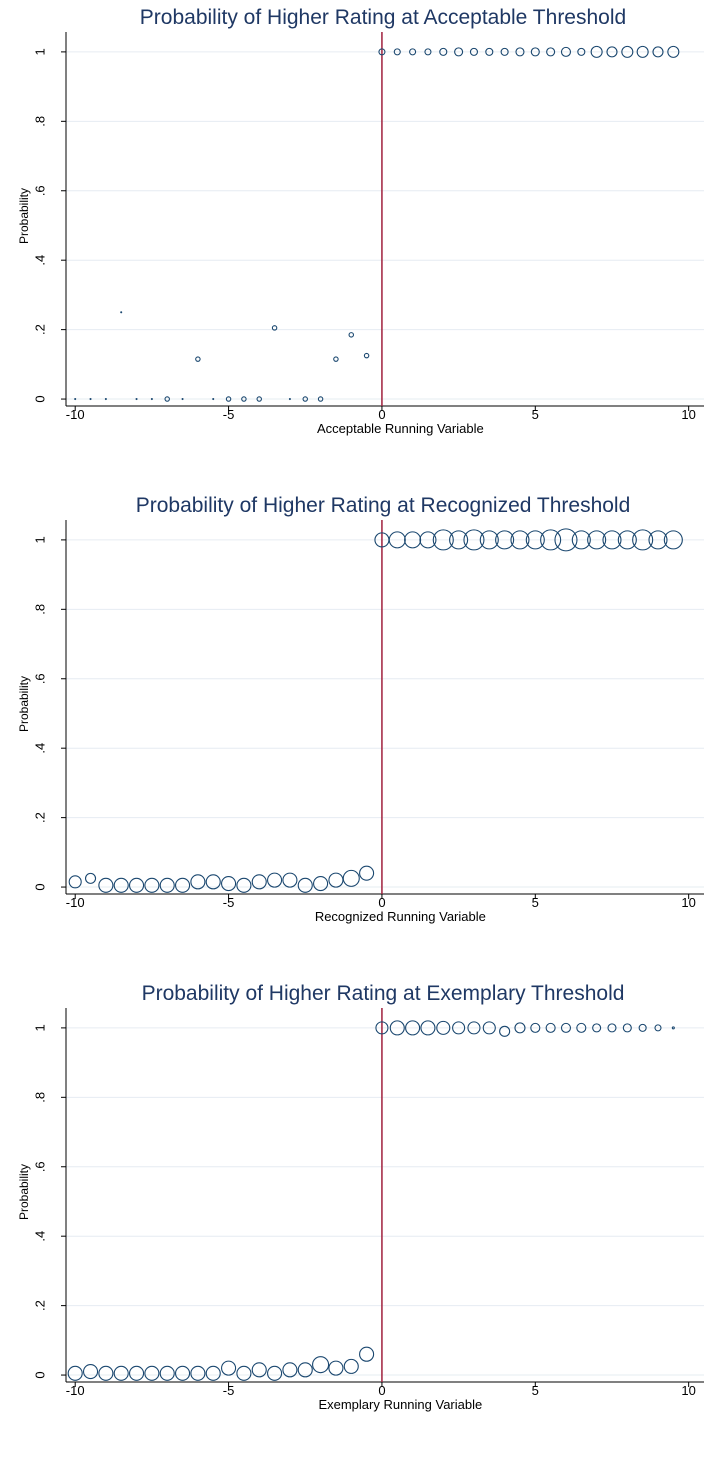  I want to click on x-axis-label: Exemplary Running Variable, so click(400, 1404).